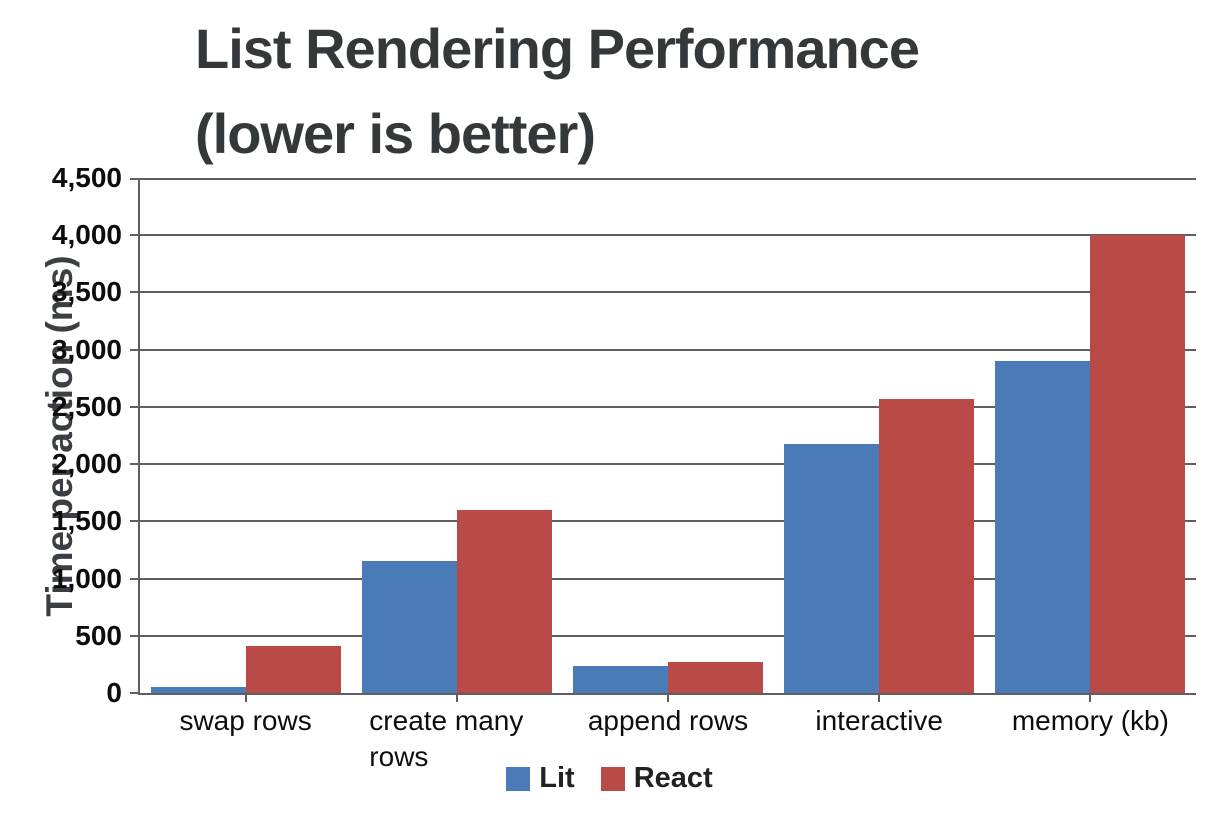 Image resolution: width=1219 pixels, height=820 pixels. What do you see at coordinates (86, 406) in the screenshot?
I see `y-tick-label: 2,500` at bounding box center [86, 406].